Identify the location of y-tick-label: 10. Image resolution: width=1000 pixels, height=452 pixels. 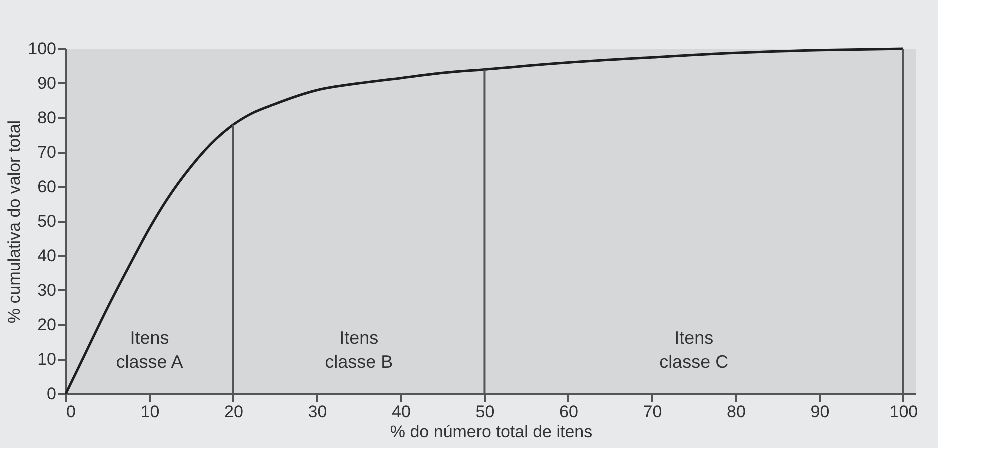
(47, 359).